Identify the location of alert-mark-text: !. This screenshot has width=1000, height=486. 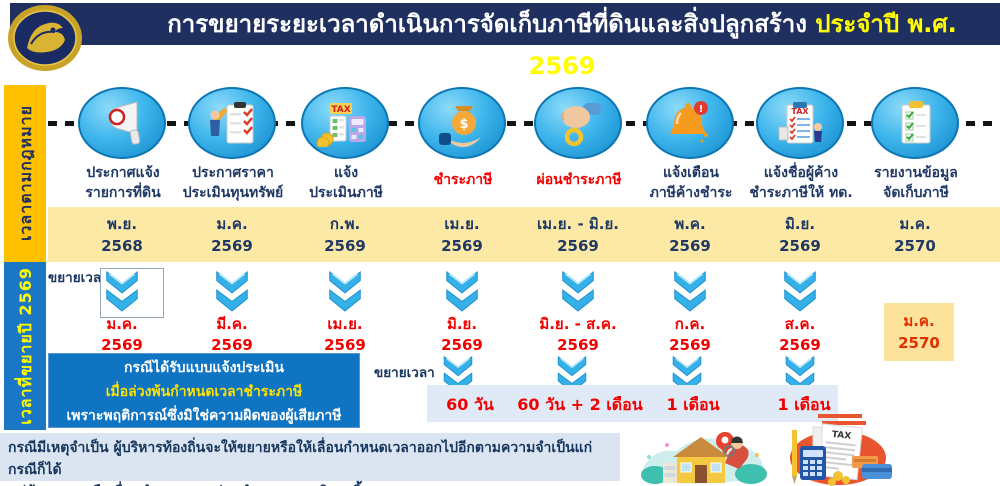
(701, 109).